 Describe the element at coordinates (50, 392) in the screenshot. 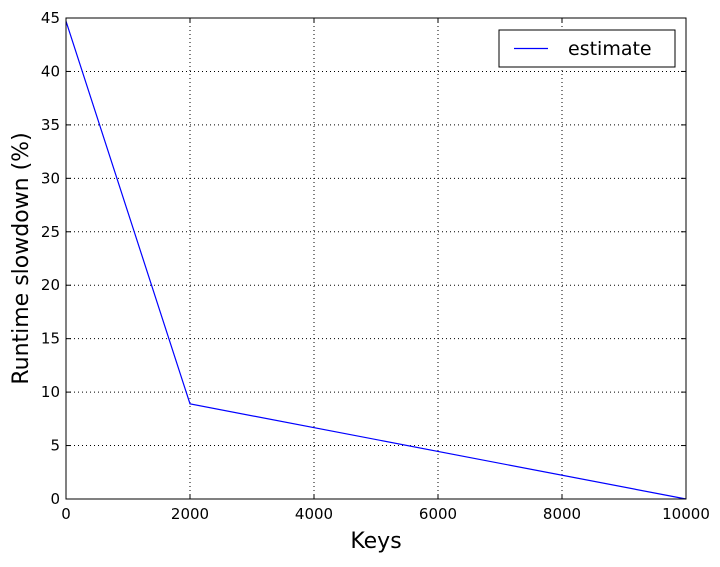

I see `y-tick-label: 10` at that location.